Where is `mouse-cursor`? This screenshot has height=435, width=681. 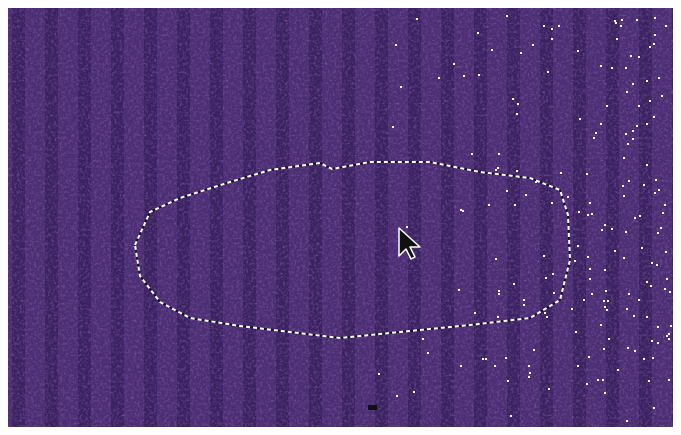
mouse-cursor is located at coordinates (409, 243).